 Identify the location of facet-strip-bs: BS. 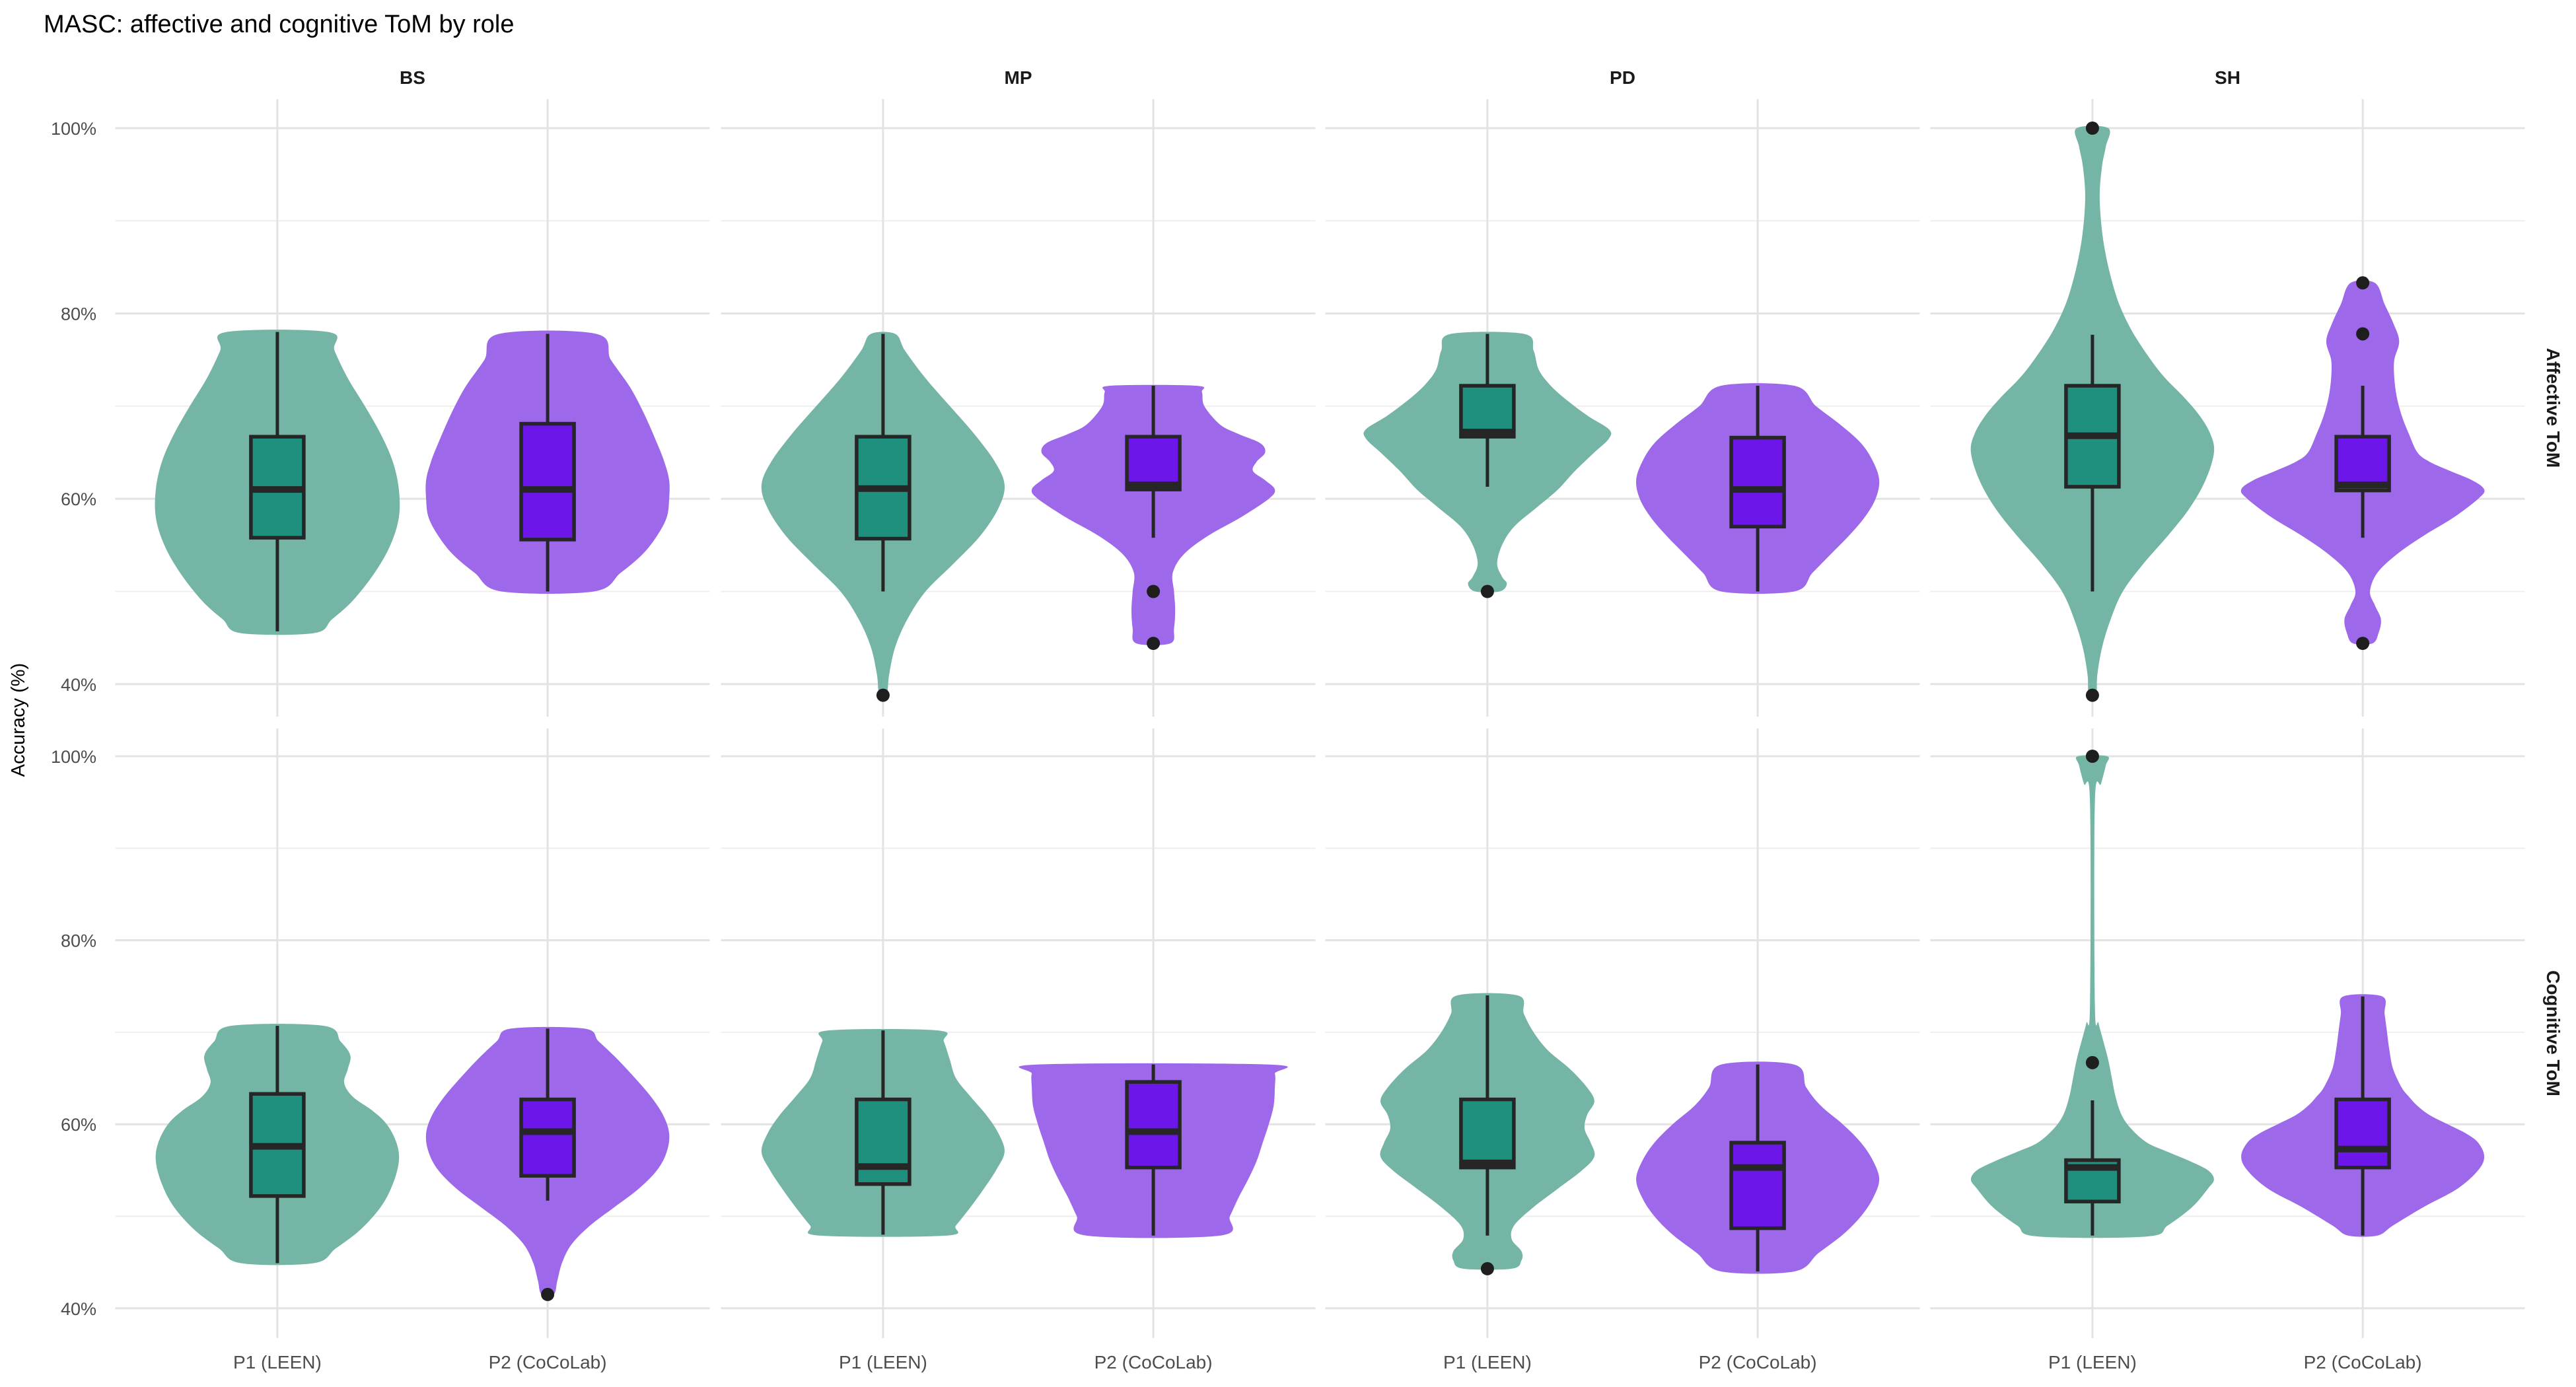
(412, 77).